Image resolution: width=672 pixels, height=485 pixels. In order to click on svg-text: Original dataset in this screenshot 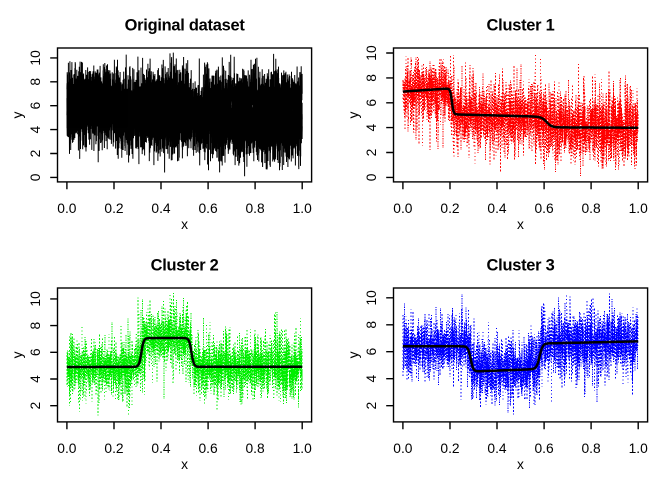, I will do `click(185, 26)`.